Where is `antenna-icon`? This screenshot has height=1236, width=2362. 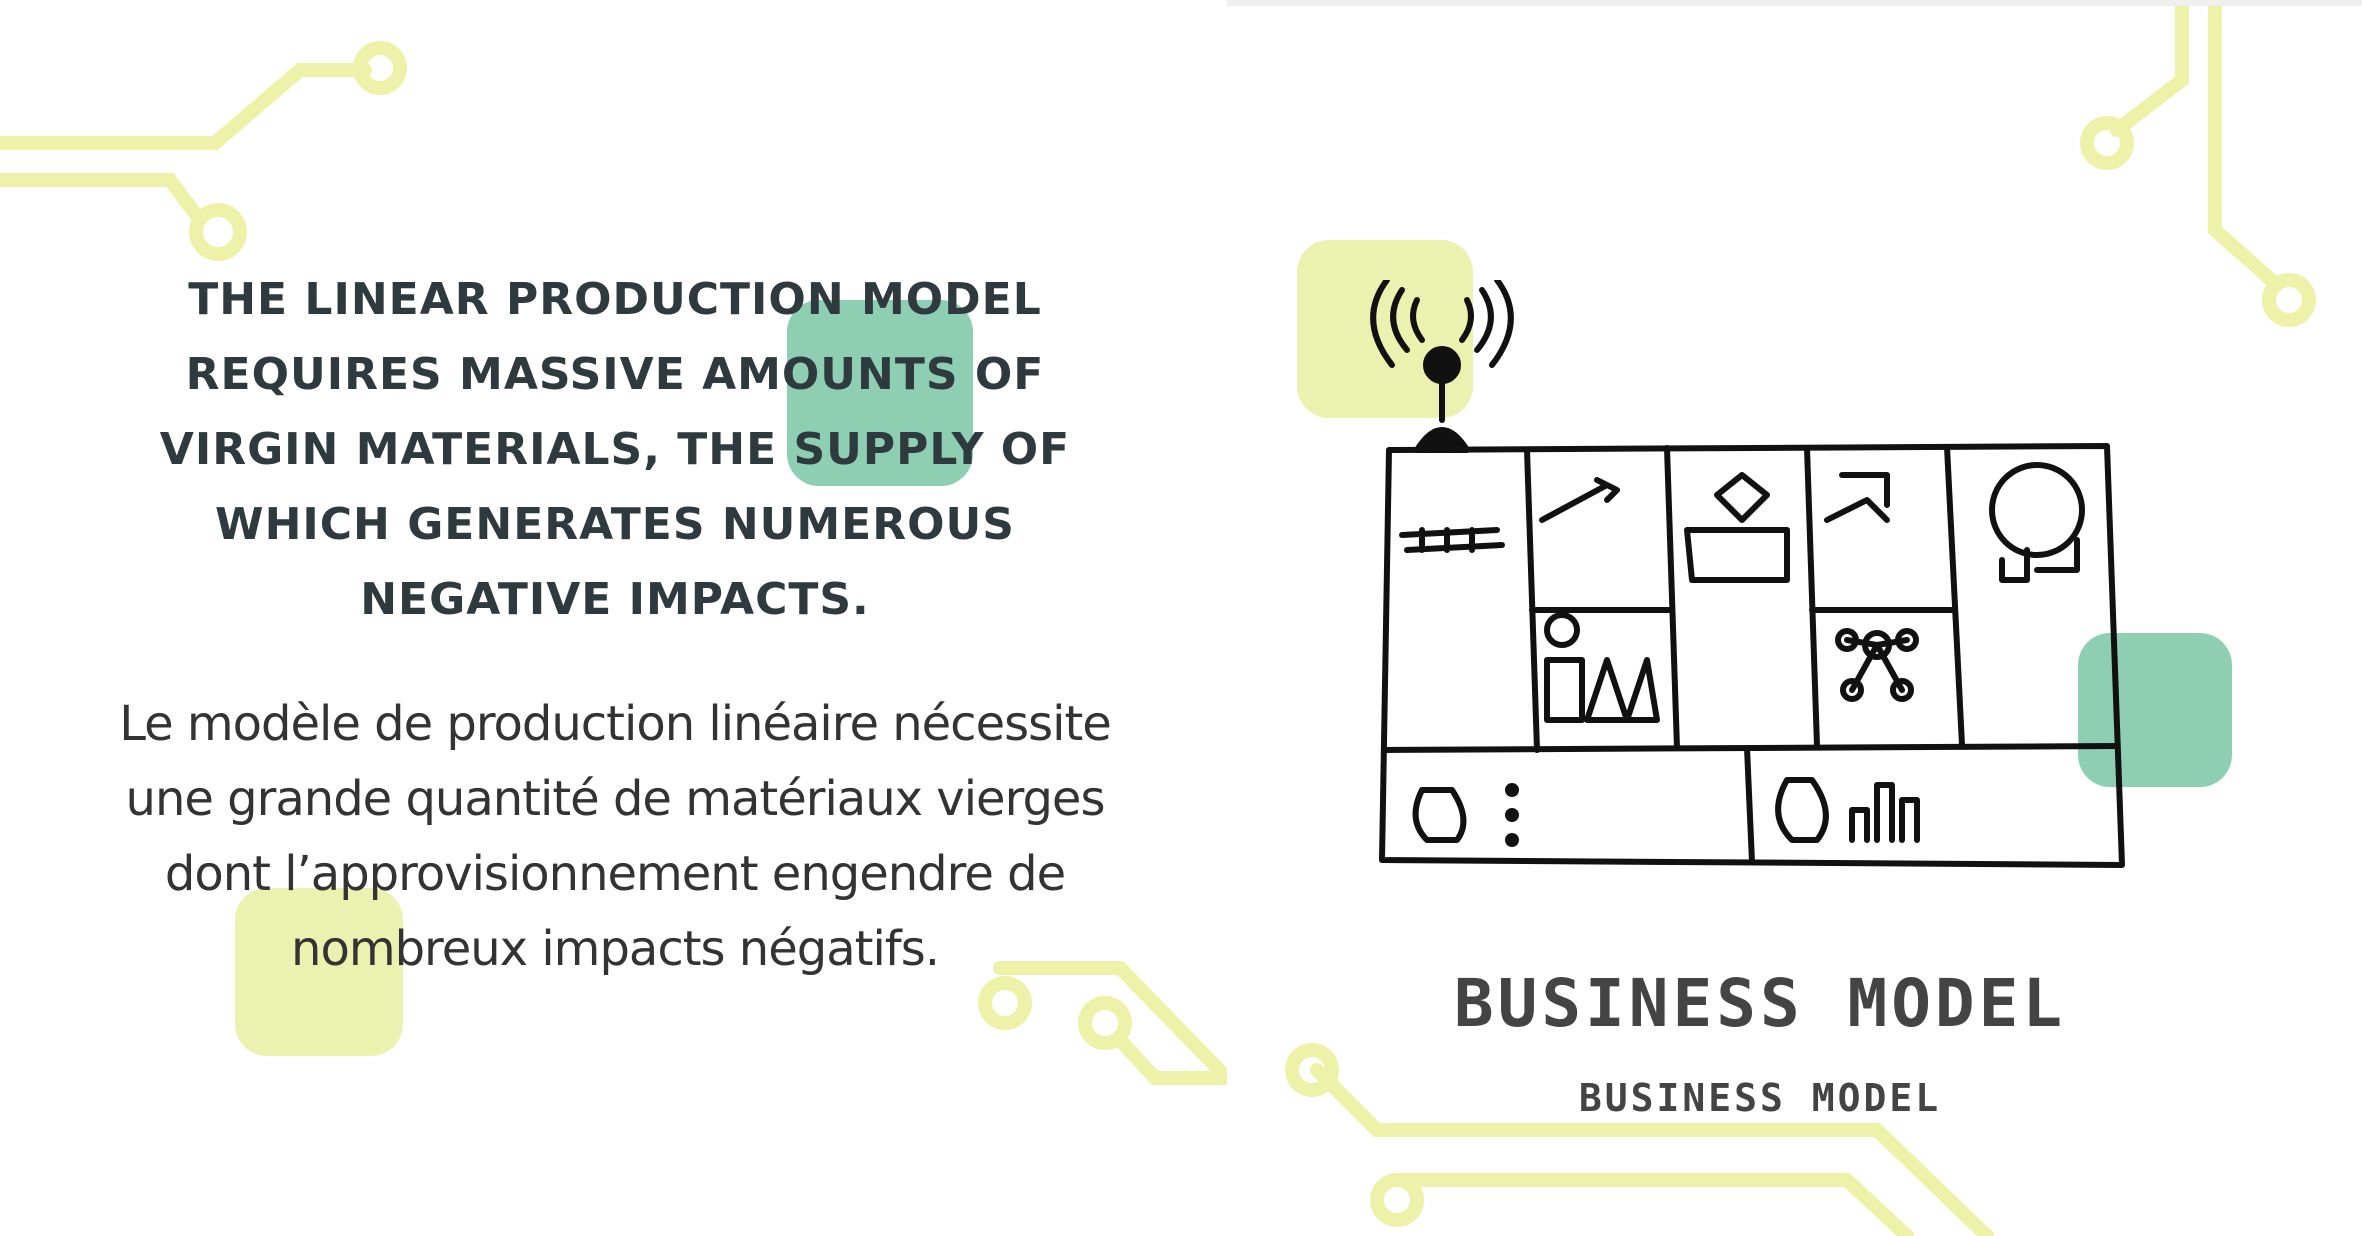
antenna-icon is located at coordinates (1442, 366).